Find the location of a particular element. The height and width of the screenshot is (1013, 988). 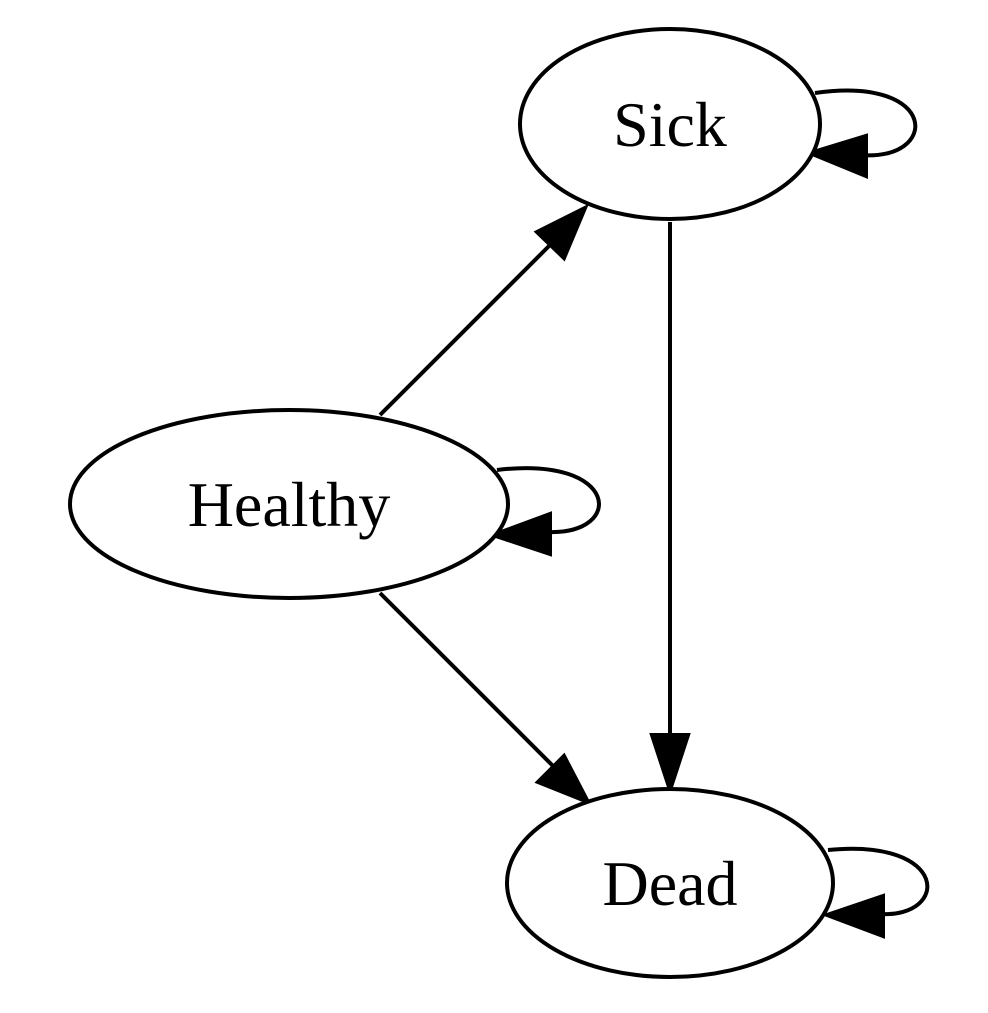

node-healthy-shape is located at coordinates (289, 504).